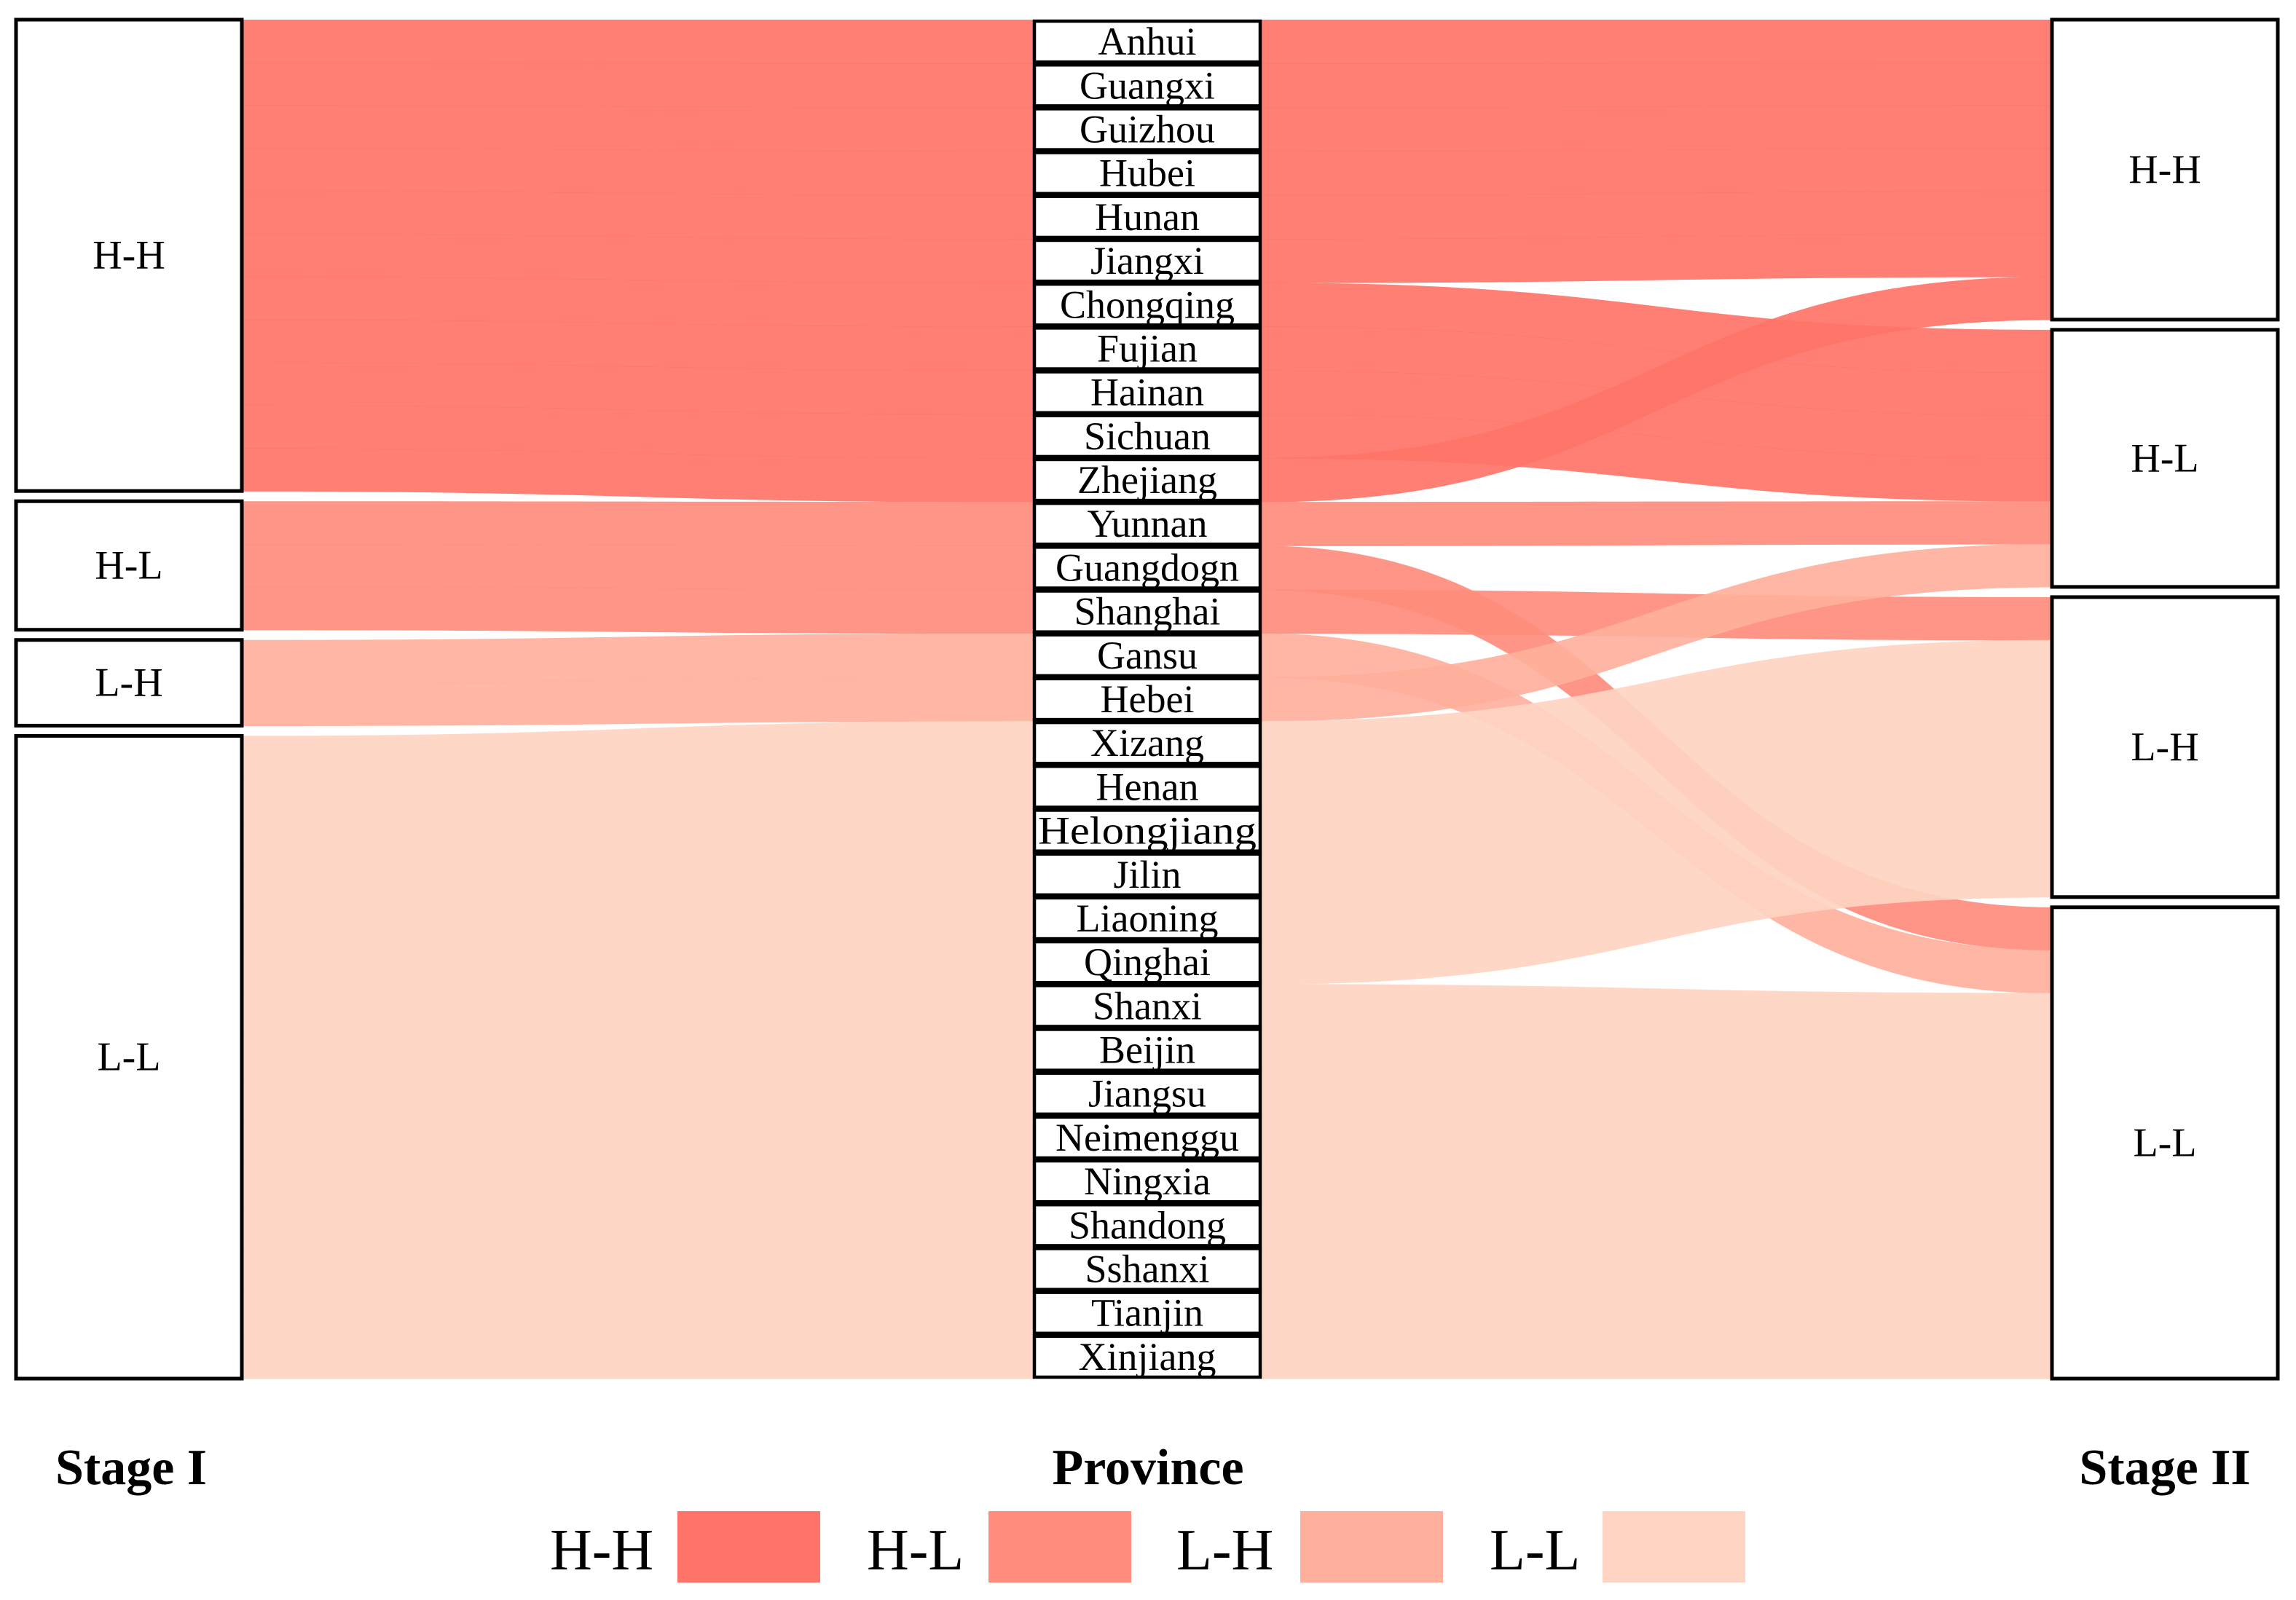 This screenshot has width=2296, height=1600. I want to click on flow-right-qinghai, so click(1656, 919).